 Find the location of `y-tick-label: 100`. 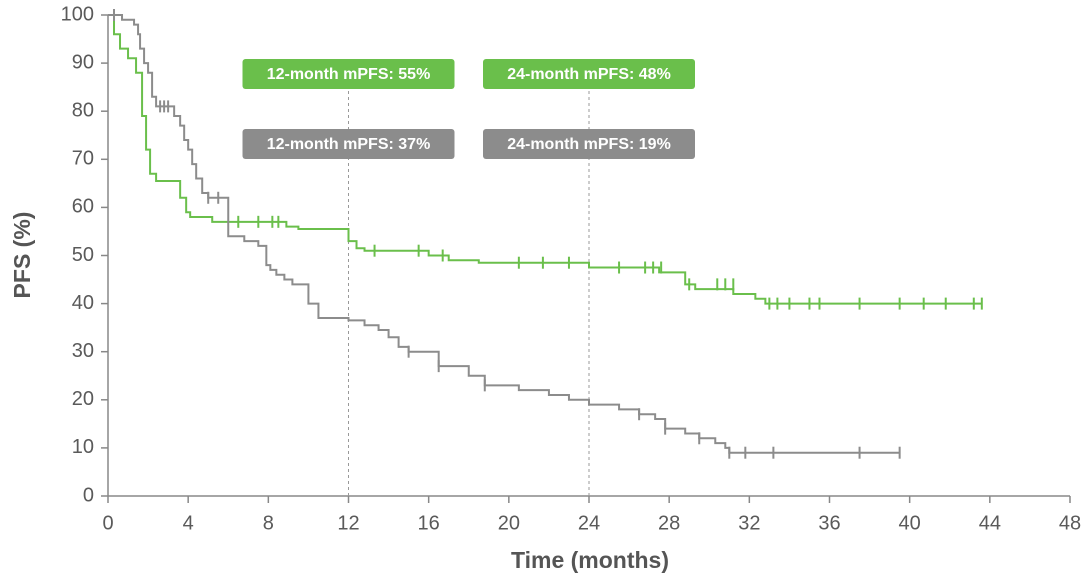

y-tick-label: 100 is located at coordinates (77, 14).